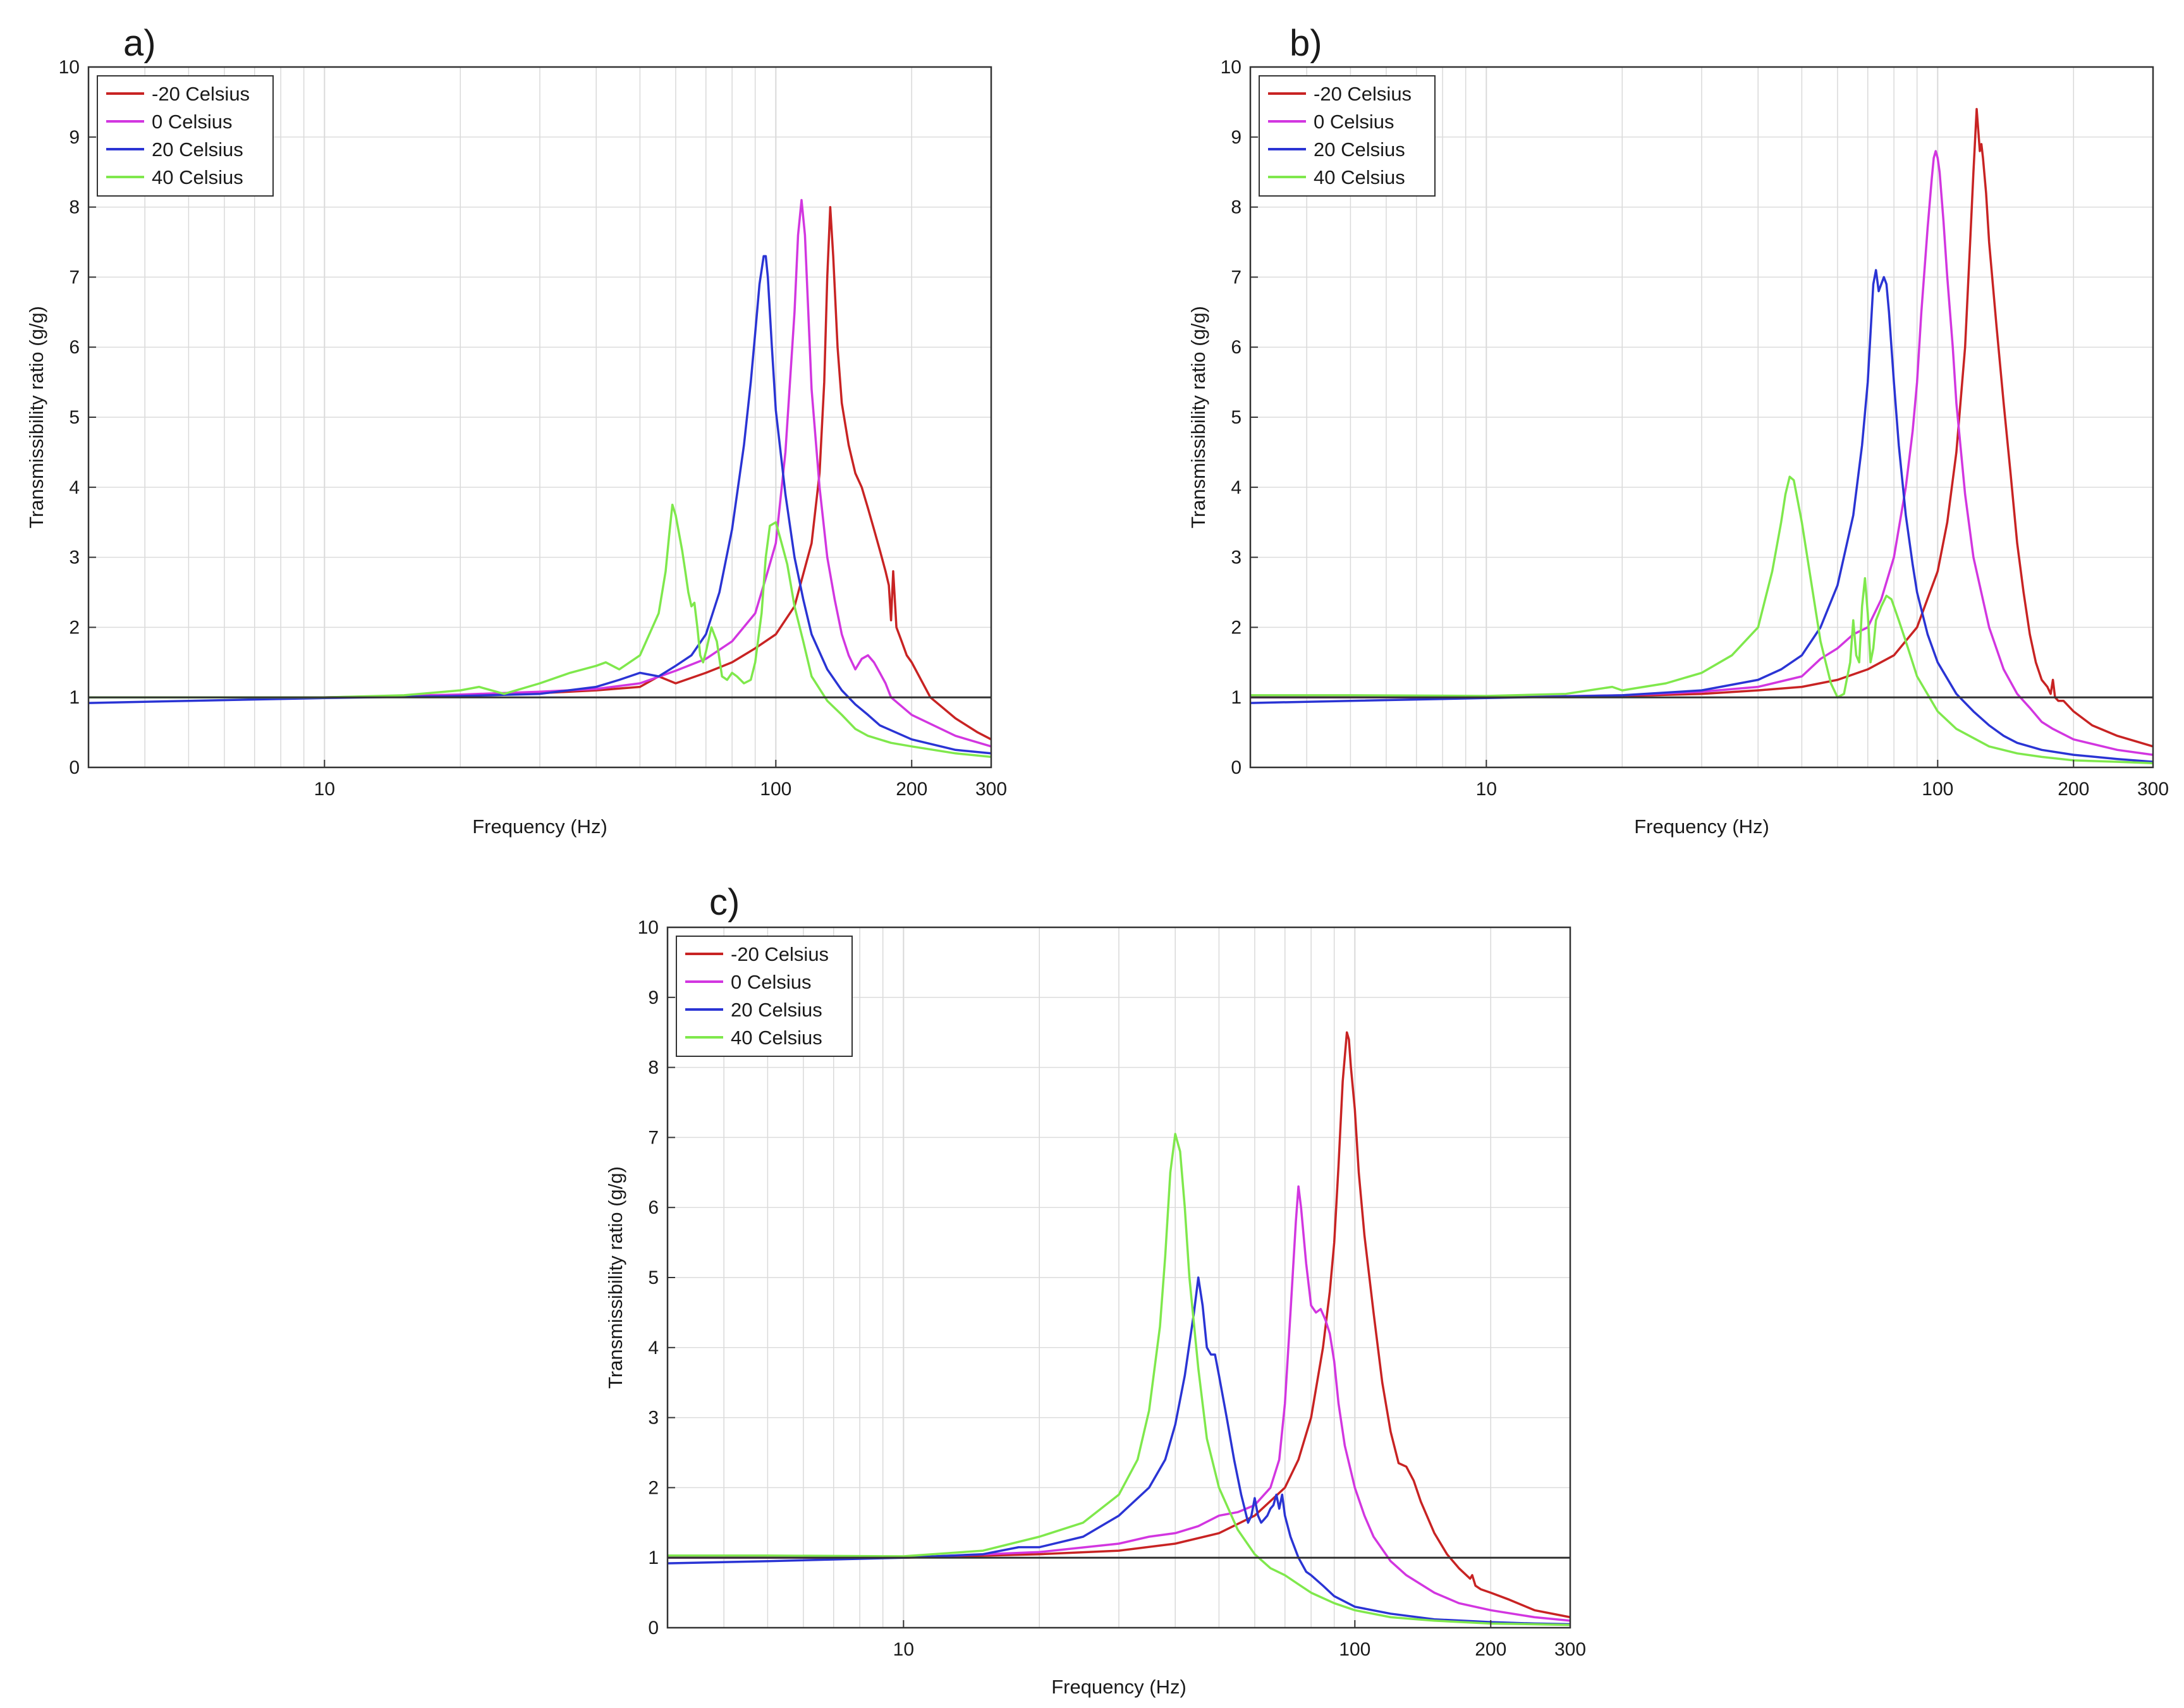  What do you see at coordinates (139, 44) in the screenshot?
I see `panel-label: a)` at bounding box center [139, 44].